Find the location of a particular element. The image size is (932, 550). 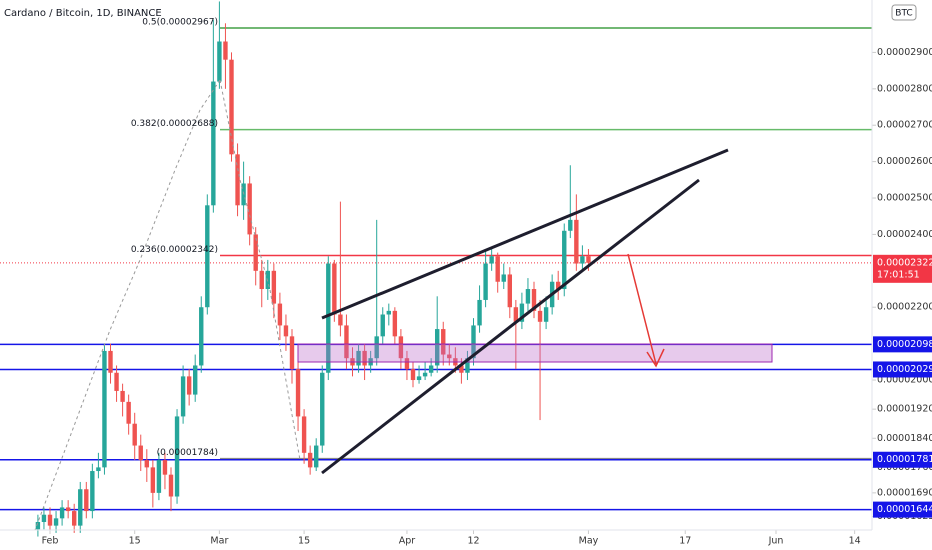

price-tag-label: 0.00002029 is located at coordinates (904, 369).